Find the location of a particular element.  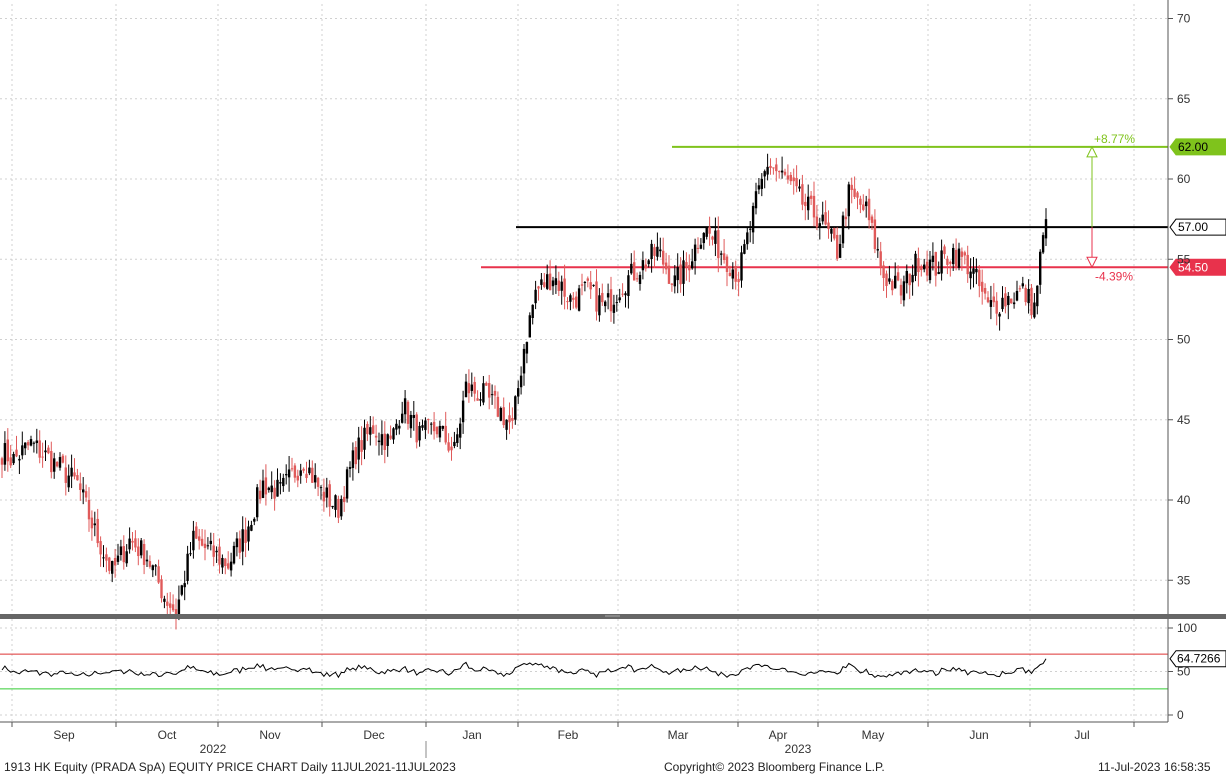

downside-arrowhead is located at coordinates (1092, 262).